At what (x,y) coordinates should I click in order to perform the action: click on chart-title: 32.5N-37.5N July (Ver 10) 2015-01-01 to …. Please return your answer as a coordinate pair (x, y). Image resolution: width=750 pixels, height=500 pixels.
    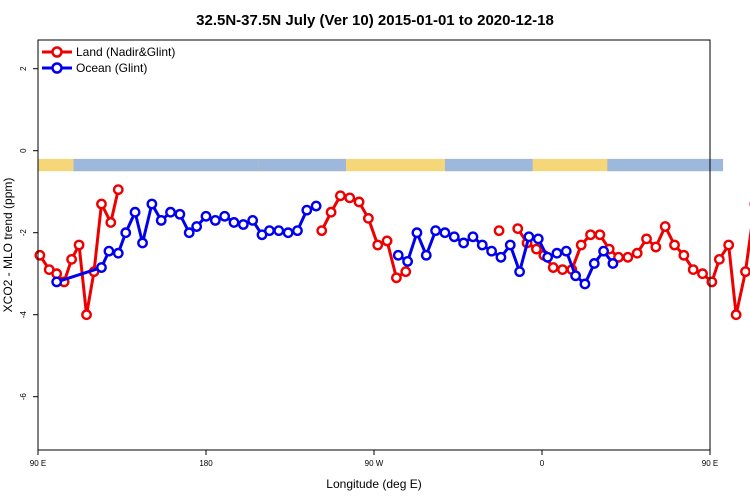
    Looking at the image, I should click on (375, 20).